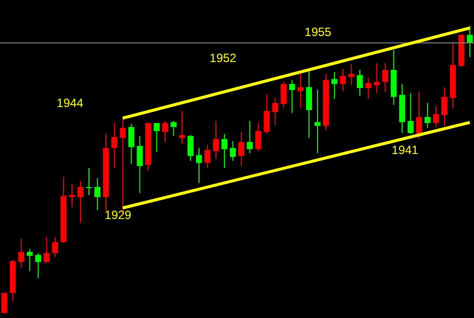 The width and height of the screenshot is (474, 318). What do you see at coordinates (405, 150) in the screenshot?
I see `annotation: 1941` at bounding box center [405, 150].